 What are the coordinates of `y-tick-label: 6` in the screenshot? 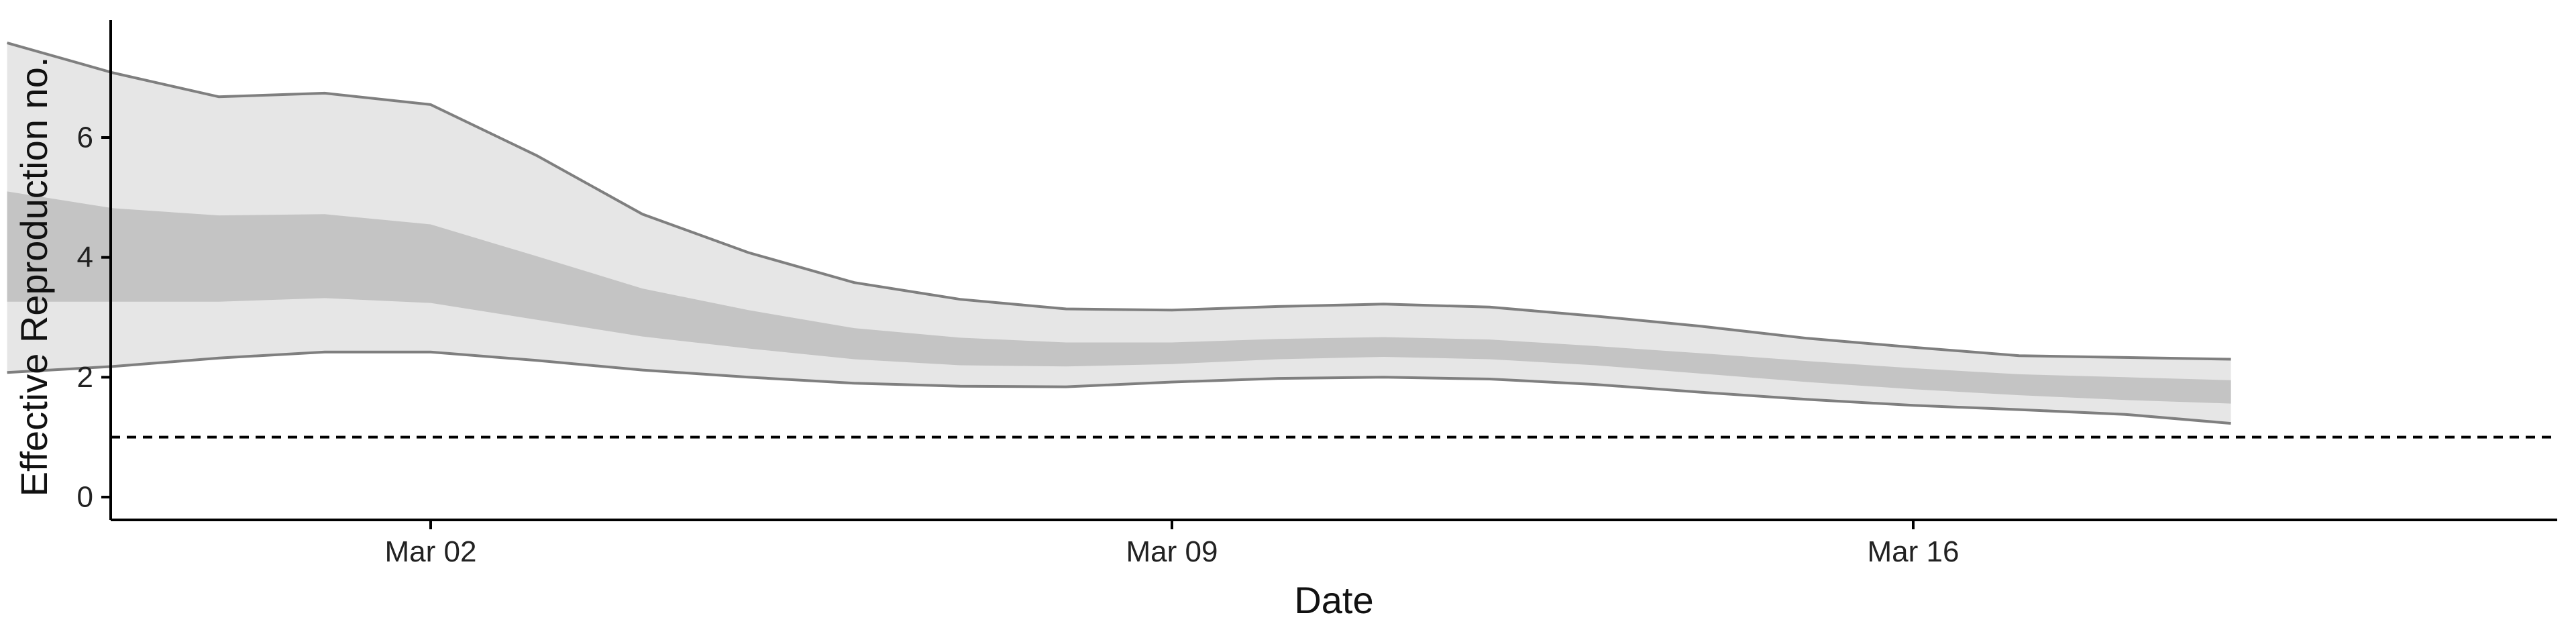 It's located at (85, 137).